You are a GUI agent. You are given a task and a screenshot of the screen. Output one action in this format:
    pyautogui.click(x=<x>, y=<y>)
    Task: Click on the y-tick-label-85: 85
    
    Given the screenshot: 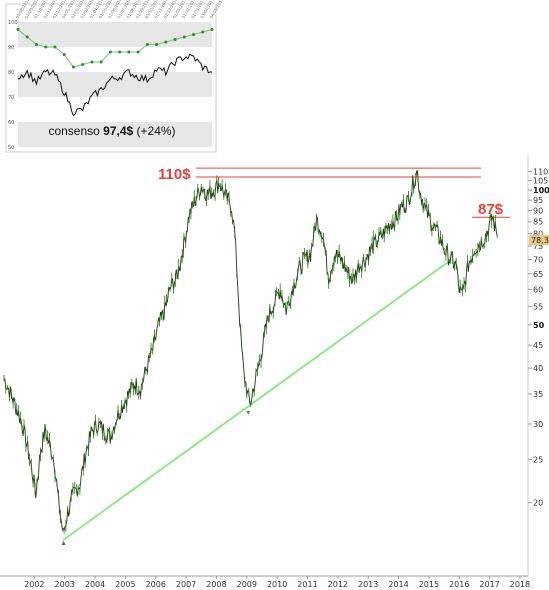 What is the action you would take?
    pyautogui.click(x=538, y=222)
    